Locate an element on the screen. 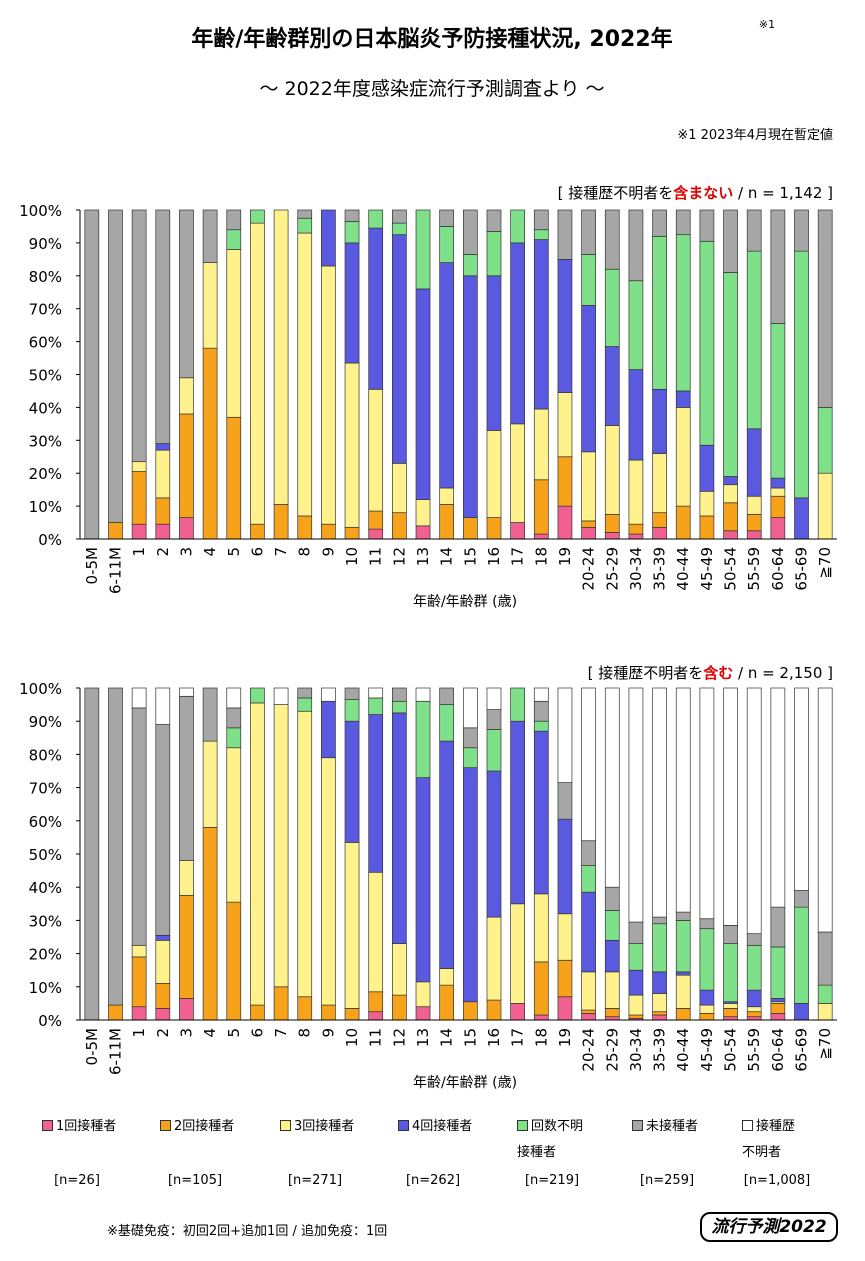  x-tick-label: ≧70 is located at coordinates (825, 563).